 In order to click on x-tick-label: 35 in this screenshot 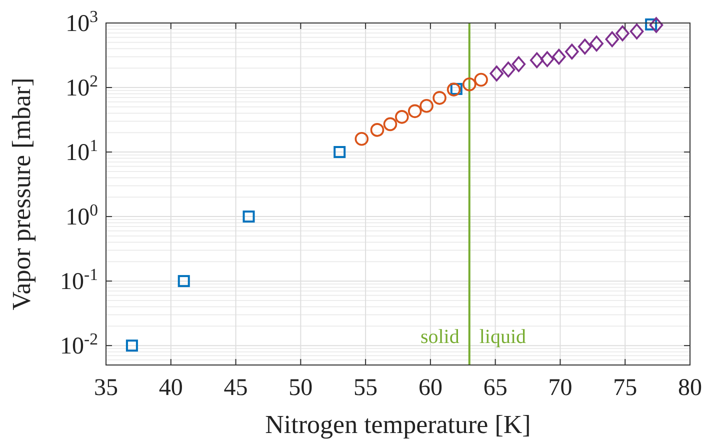, I will do `click(106, 388)`.